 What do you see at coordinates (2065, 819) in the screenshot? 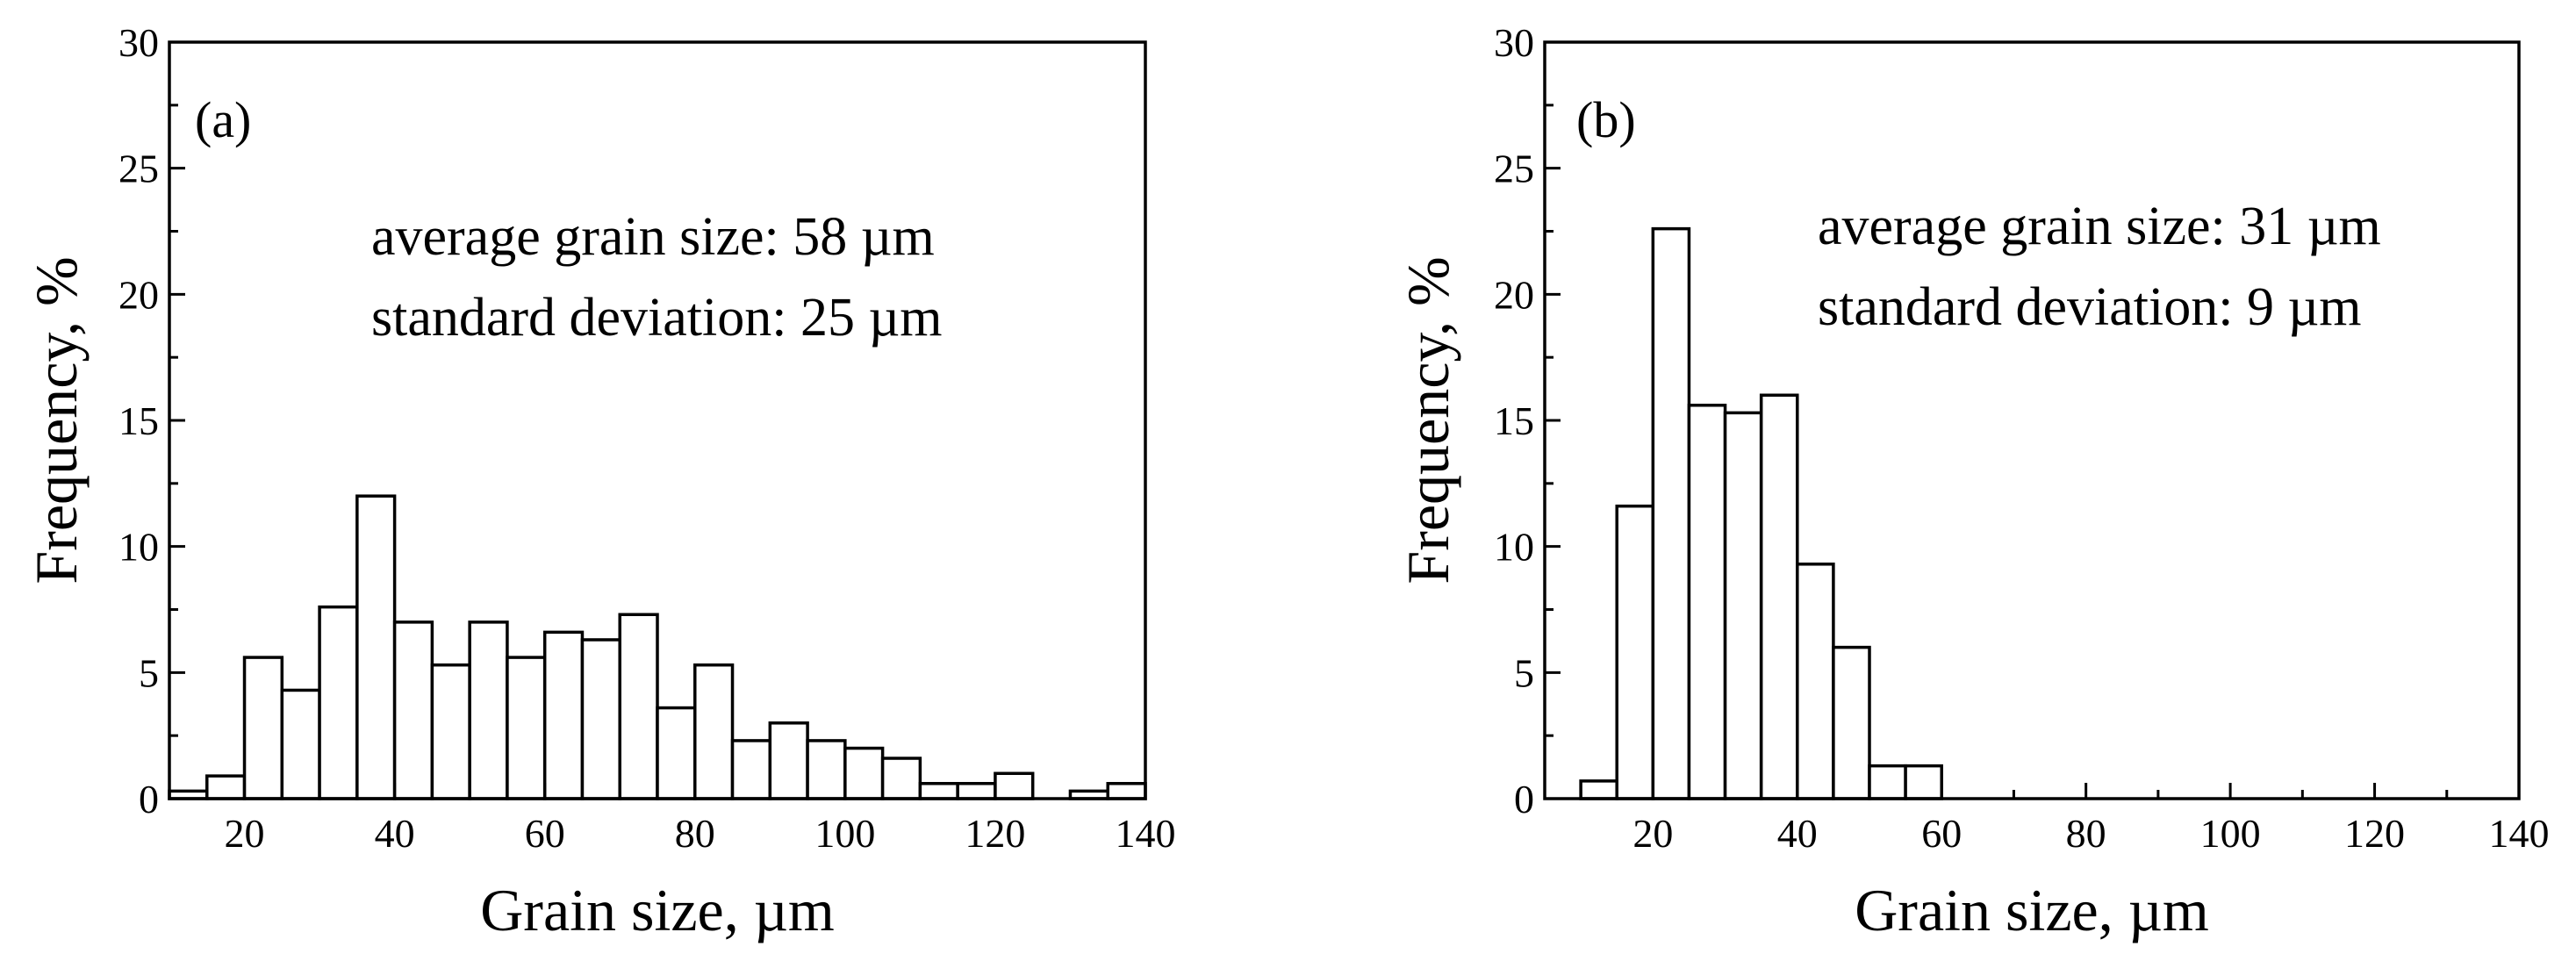
I see `x-ticks-b: 20 40 60 80 100 120 140` at bounding box center [2065, 819].